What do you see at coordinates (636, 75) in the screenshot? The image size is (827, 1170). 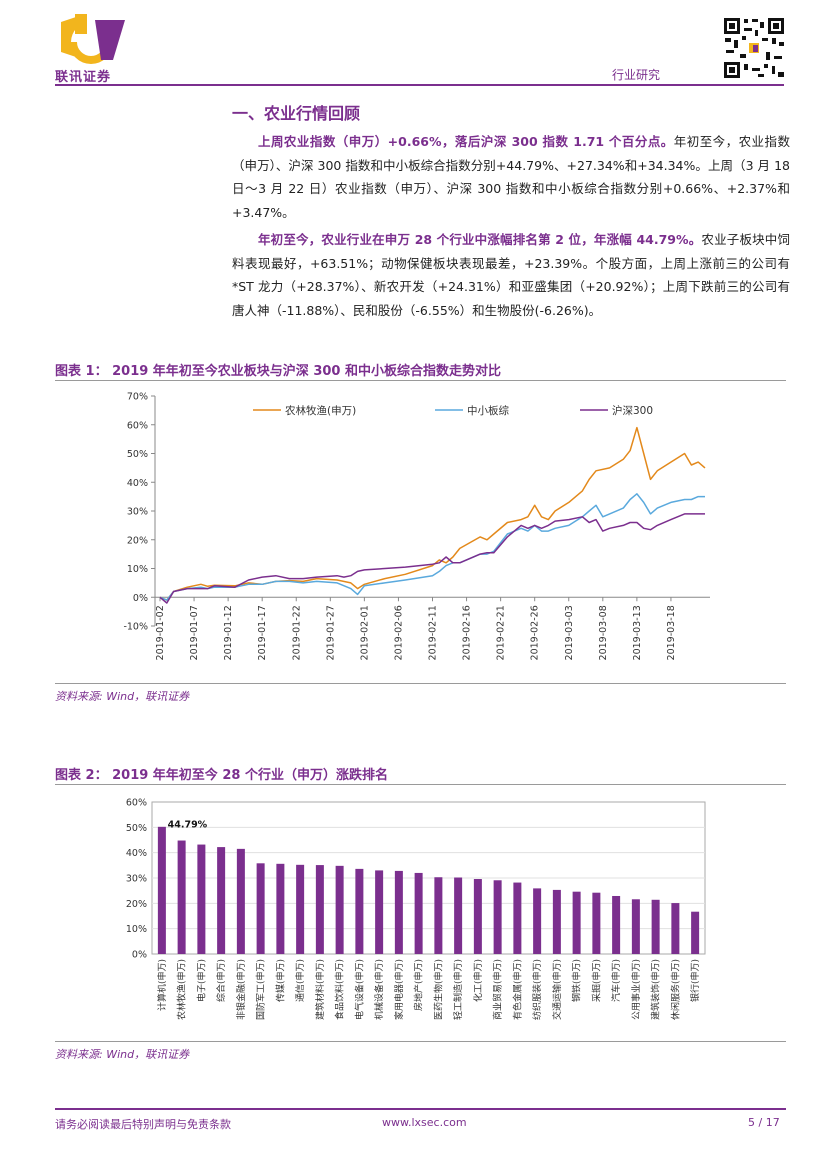 I see `section-label: 行业研究` at bounding box center [636, 75].